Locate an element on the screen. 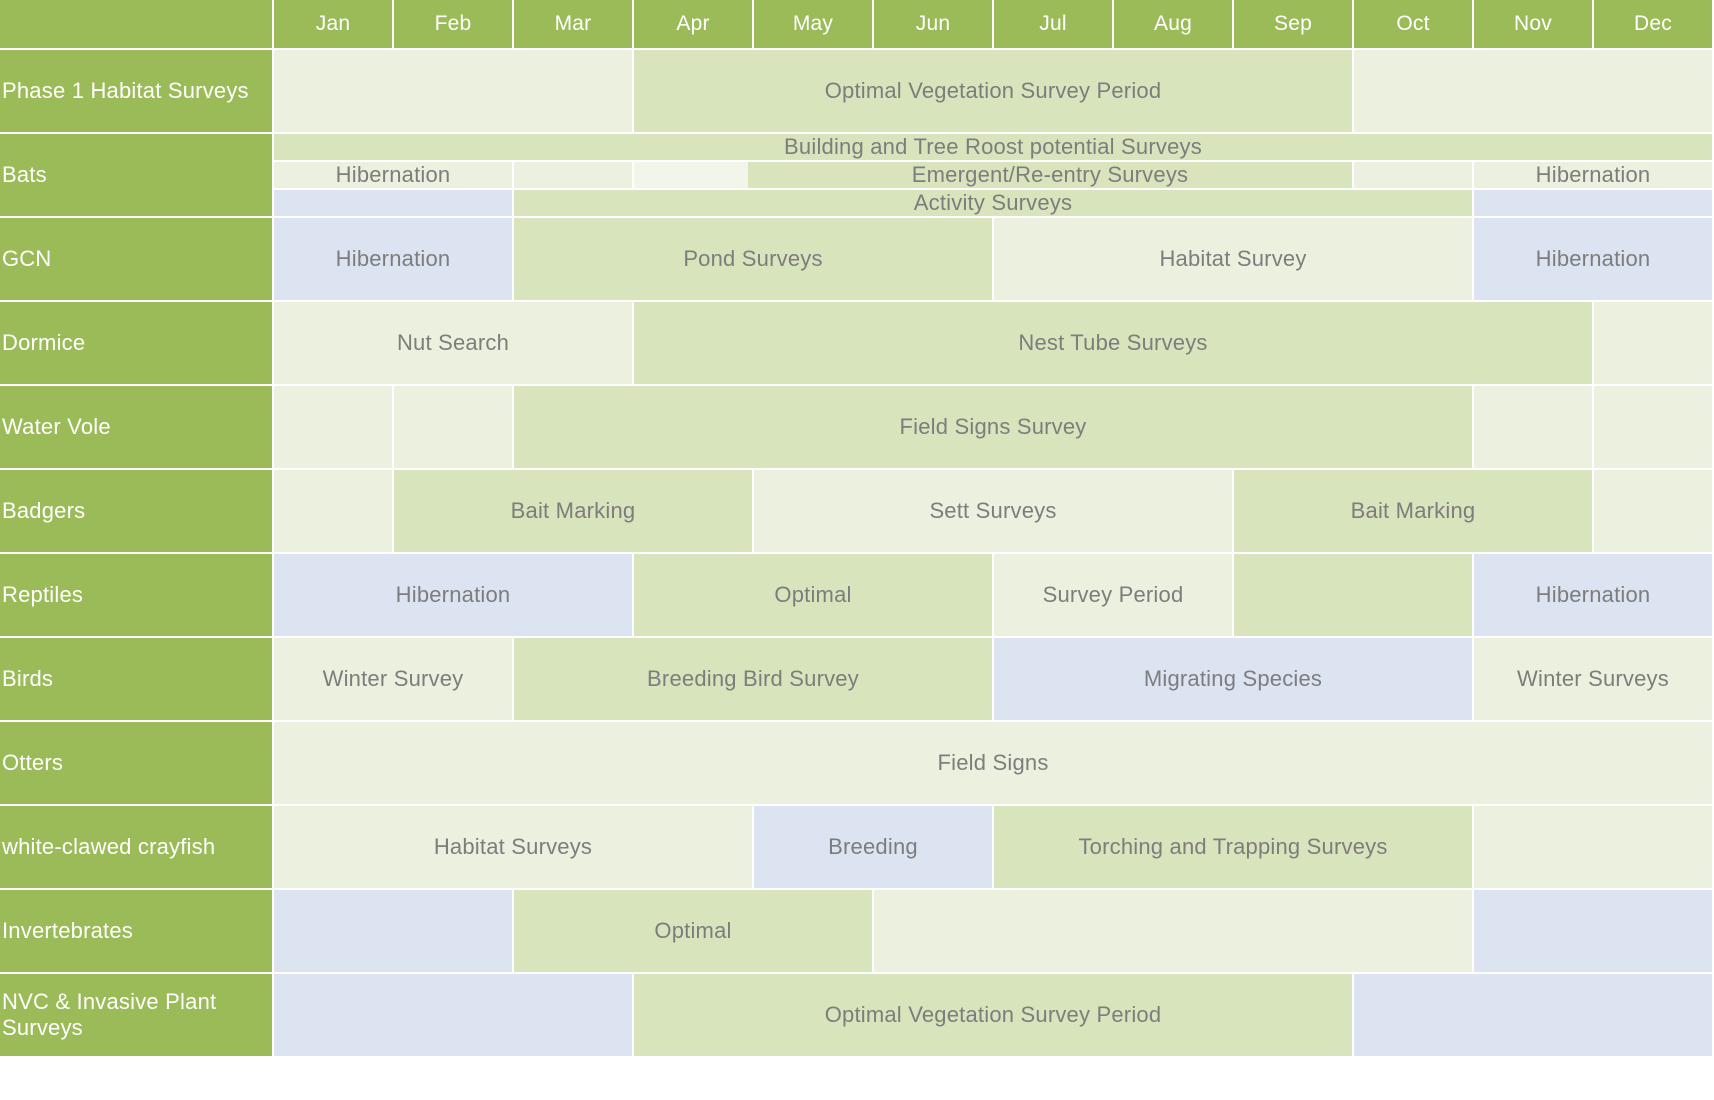 This screenshot has height=1100, width=1714. month-header-jan-text: Jan is located at coordinates (333, 23).